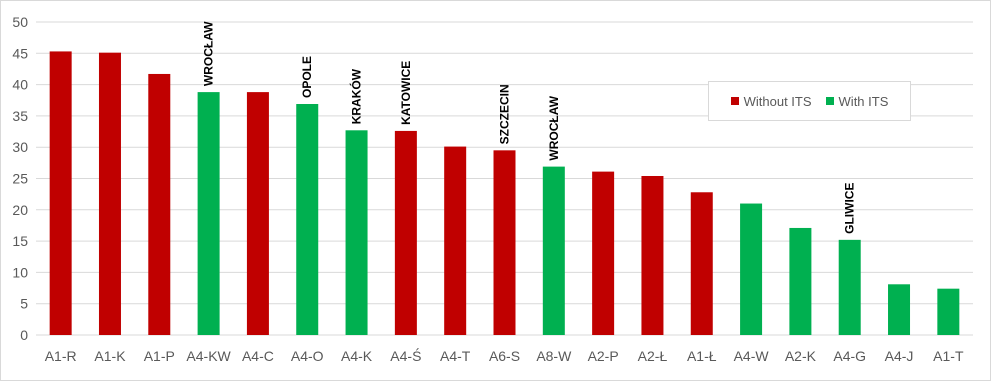  What do you see at coordinates (357, 356) in the screenshot?
I see `x-tick-label-A4-K: A4-K` at bounding box center [357, 356].